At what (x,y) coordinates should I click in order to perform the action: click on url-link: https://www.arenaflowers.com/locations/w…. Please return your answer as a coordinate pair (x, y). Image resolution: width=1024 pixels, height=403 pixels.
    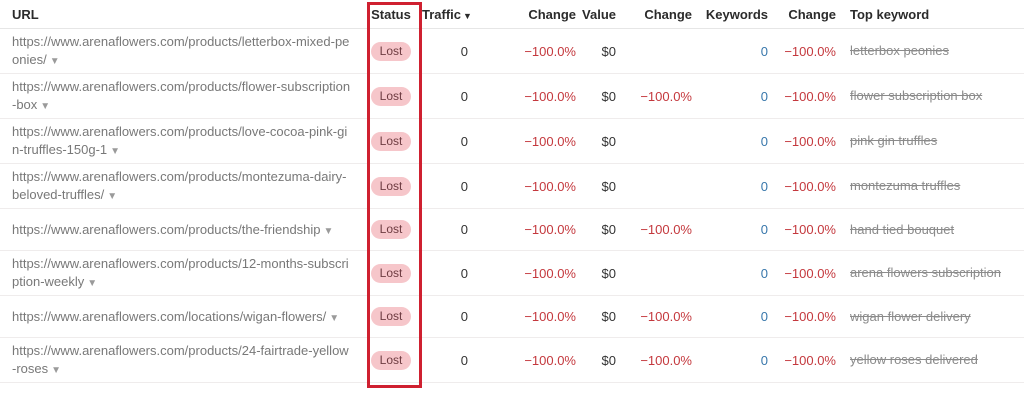
    Looking at the image, I should click on (169, 316).